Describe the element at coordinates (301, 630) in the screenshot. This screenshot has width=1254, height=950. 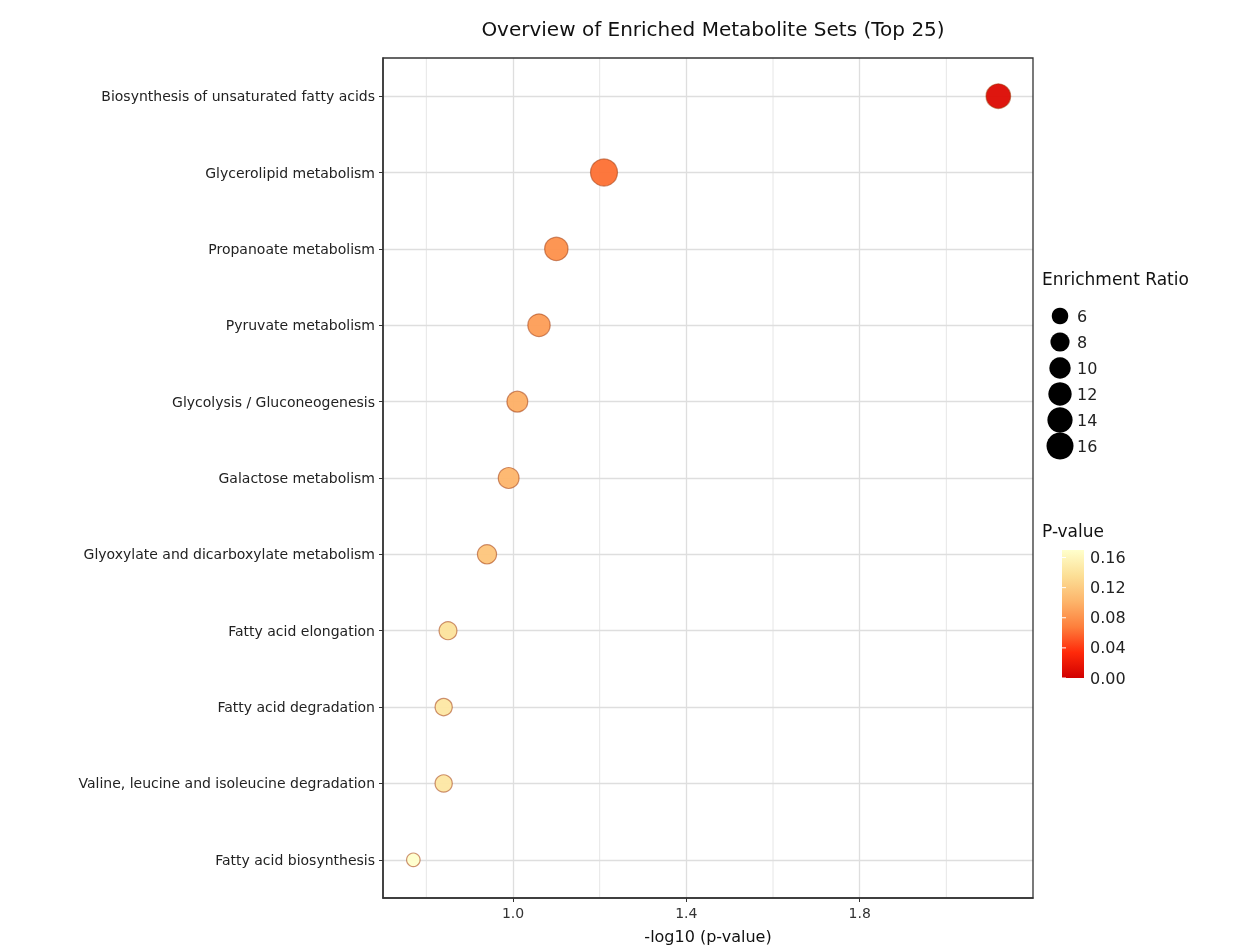
I see `y-tick-label: Fatty acid elongation` at that location.